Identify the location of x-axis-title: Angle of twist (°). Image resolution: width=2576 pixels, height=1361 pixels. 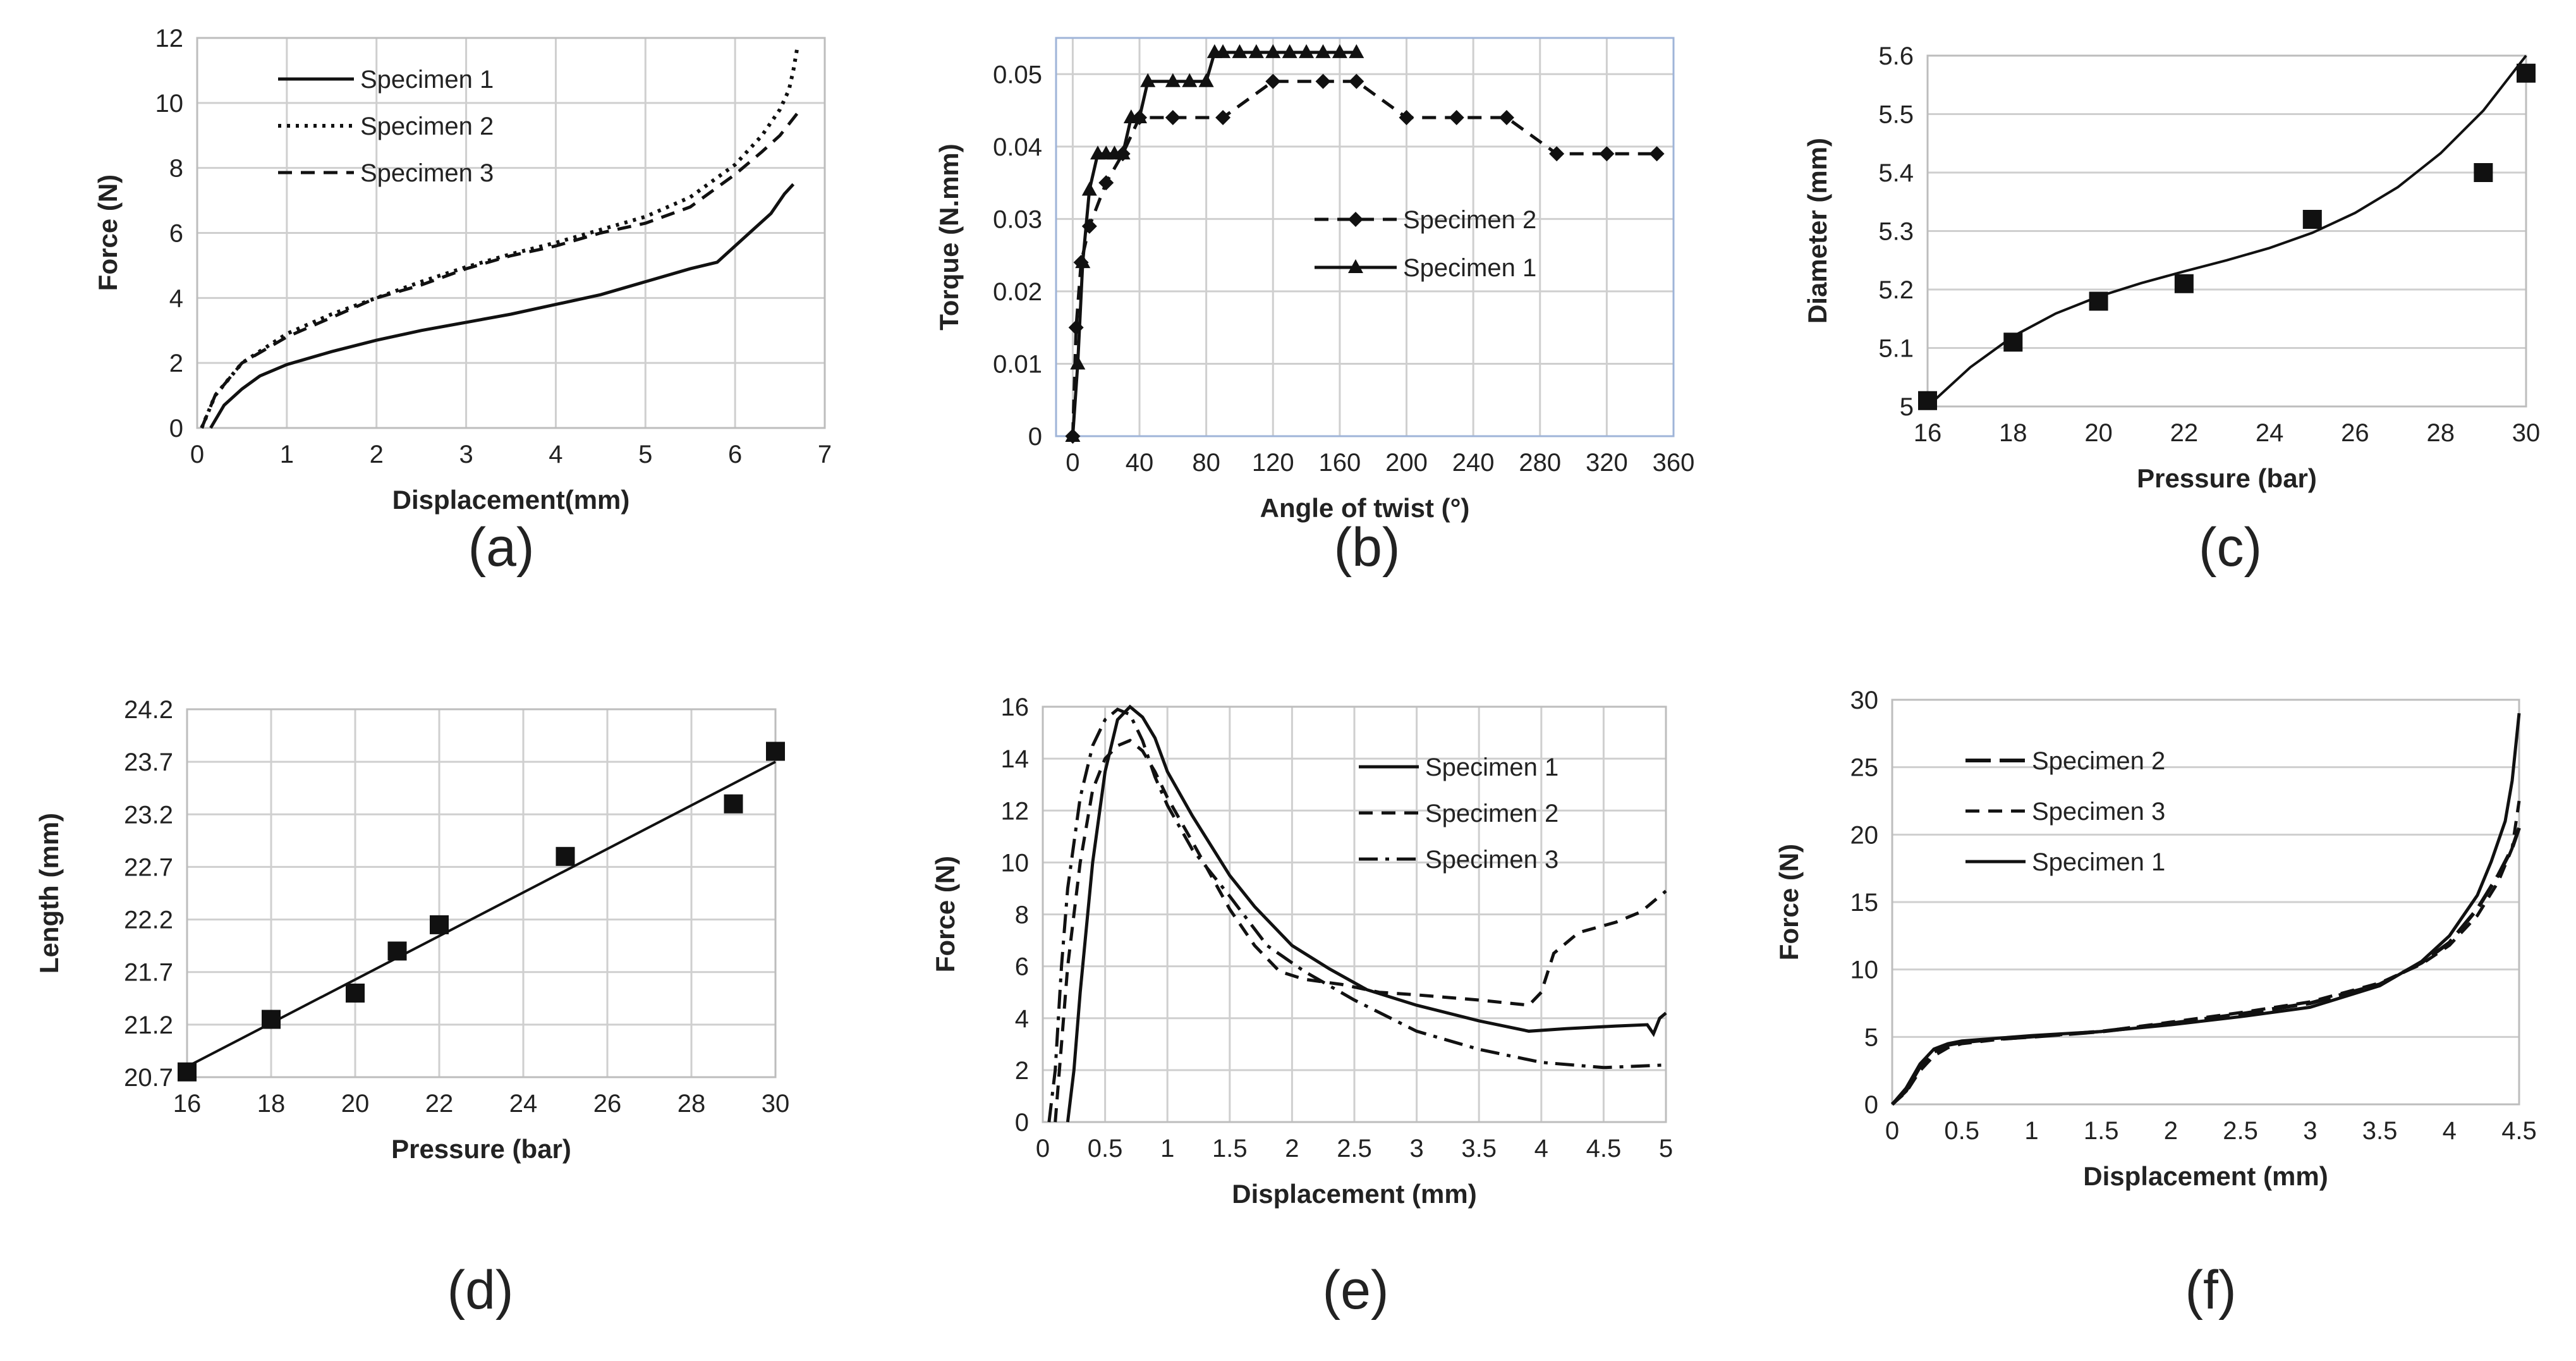
(1365, 508).